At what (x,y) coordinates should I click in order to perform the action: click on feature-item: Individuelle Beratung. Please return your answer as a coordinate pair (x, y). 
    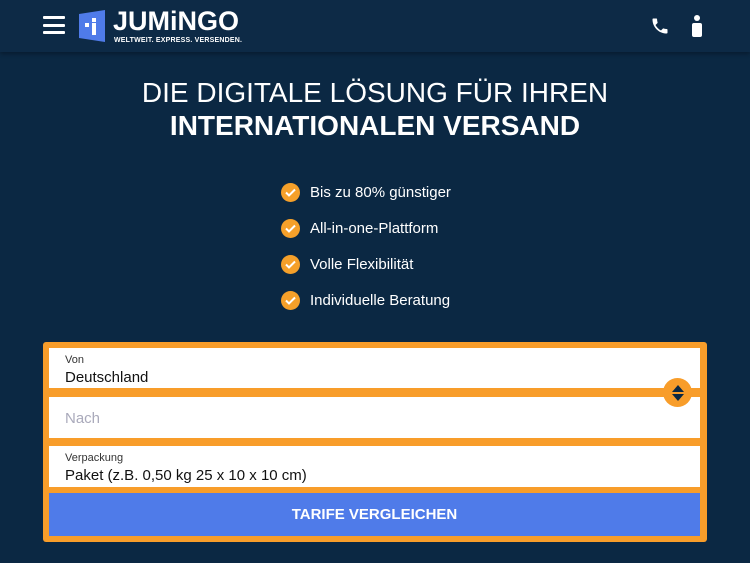
    Looking at the image, I should click on (366, 300).